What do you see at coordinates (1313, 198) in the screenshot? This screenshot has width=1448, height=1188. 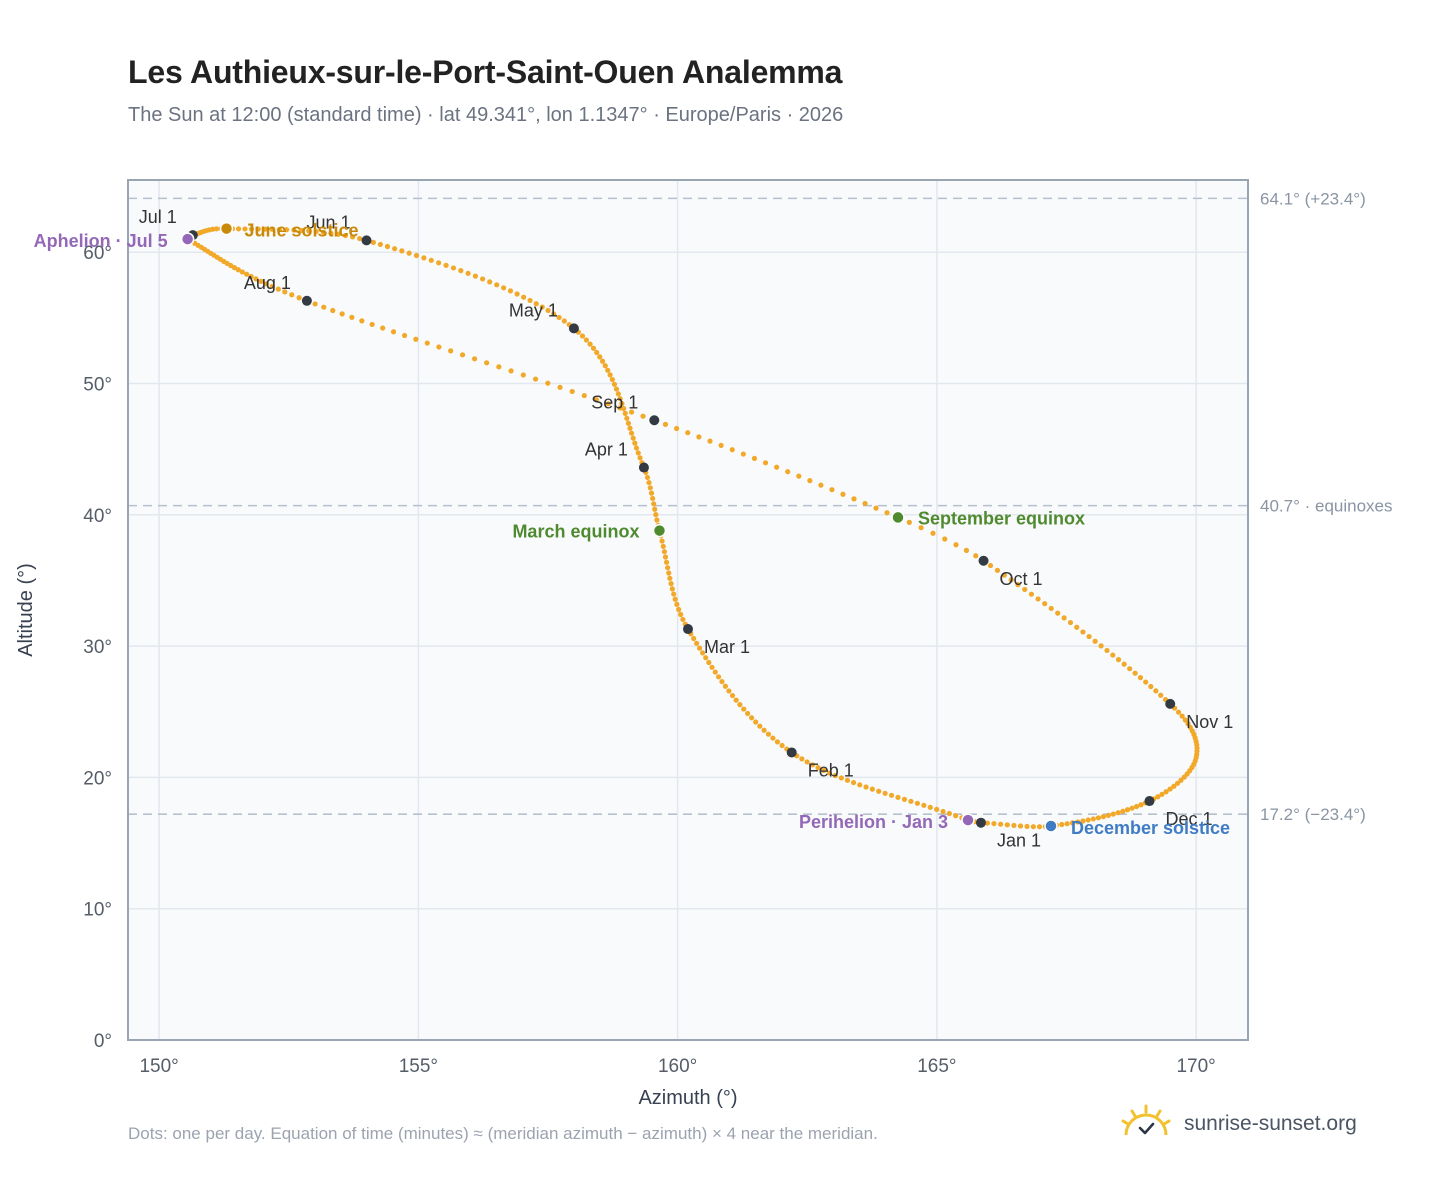 I see `reference-line-label: 64.1° (+23.4°)` at bounding box center [1313, 198].